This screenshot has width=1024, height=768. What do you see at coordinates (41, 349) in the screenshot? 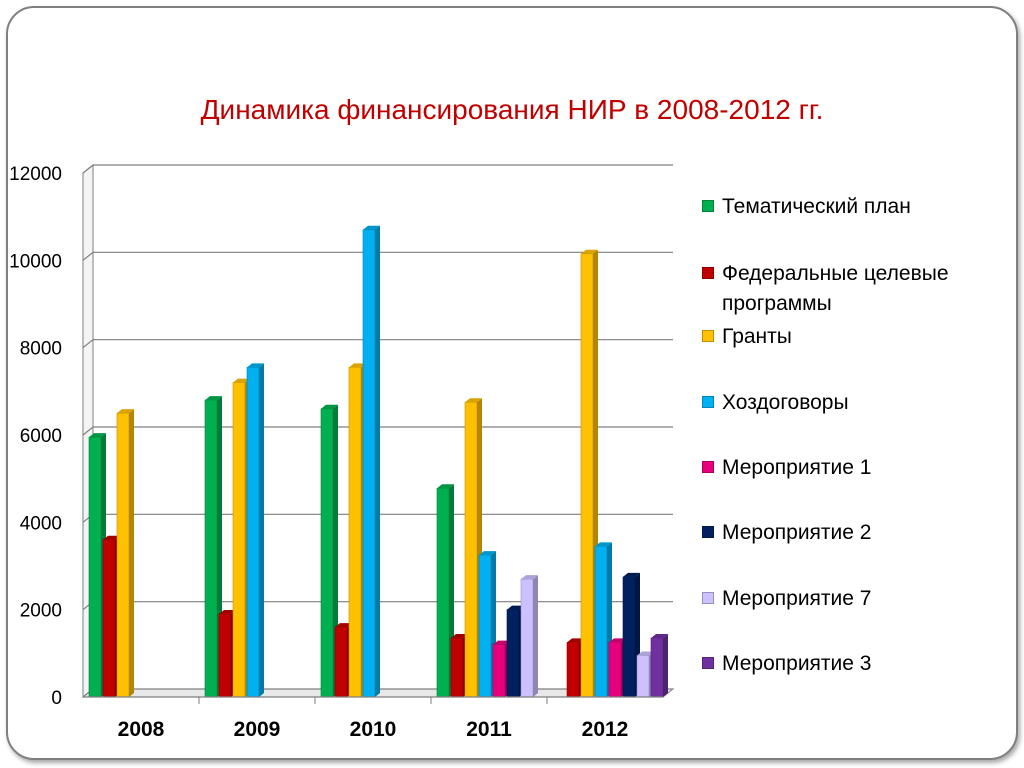
I see `y-tick-label: 8000` at bounding box center [41, 349].